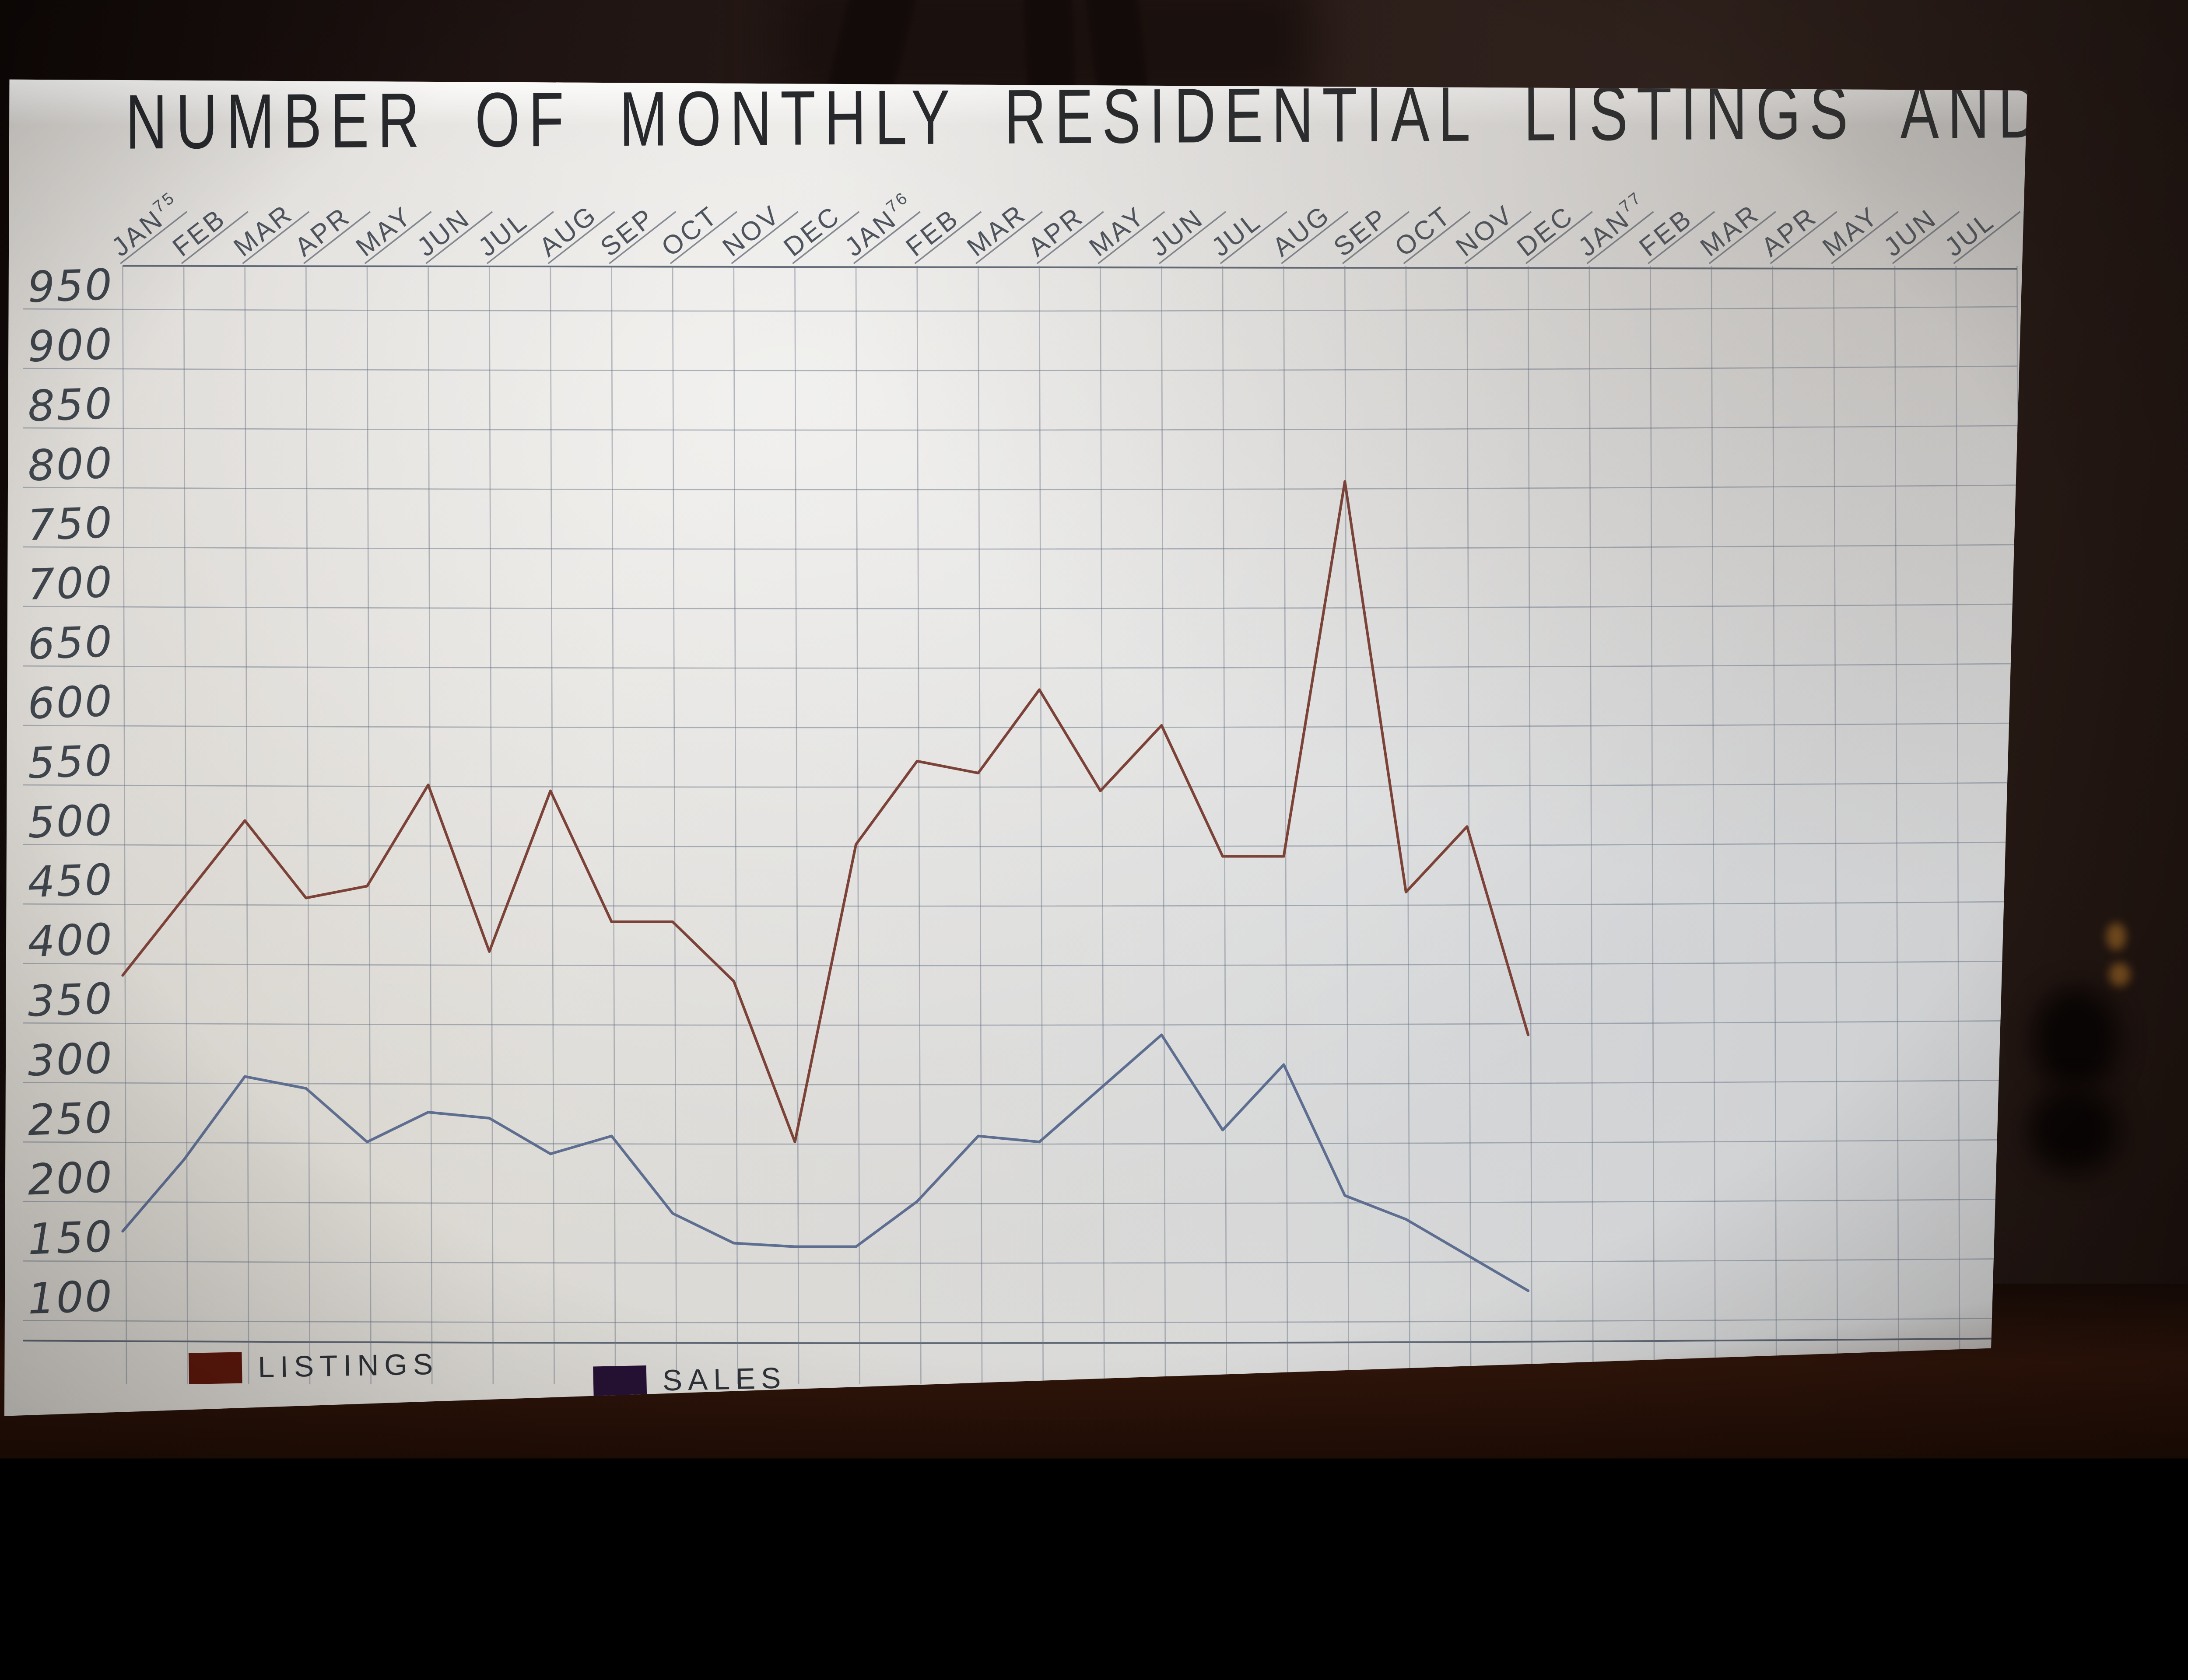 This screenshot has height=1680, width=2188. I want to click on svg-text: 200, so click(70, 1178).